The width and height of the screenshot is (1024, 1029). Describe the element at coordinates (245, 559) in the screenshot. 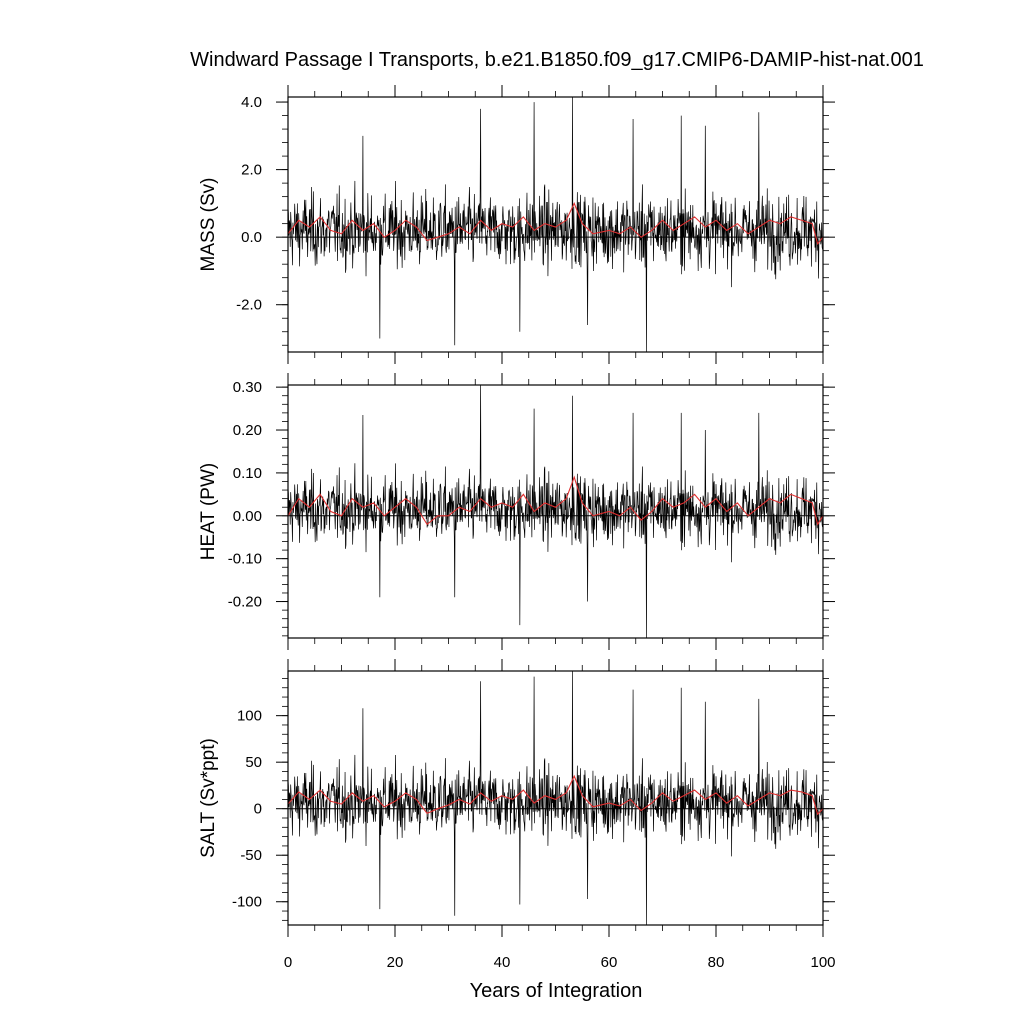

I see `y-tick-label: -0.10` at that location.